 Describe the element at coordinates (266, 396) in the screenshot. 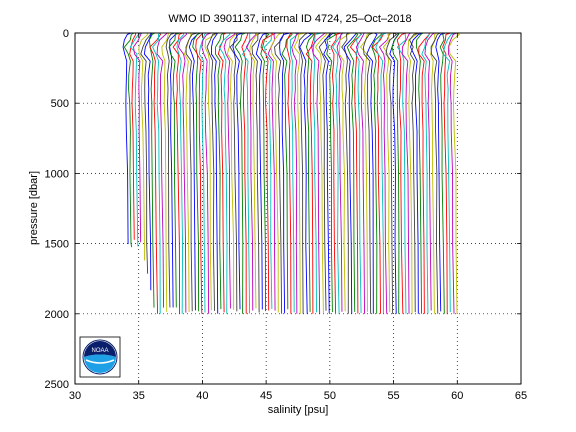

I see `x-tick-label: 45` at that location.